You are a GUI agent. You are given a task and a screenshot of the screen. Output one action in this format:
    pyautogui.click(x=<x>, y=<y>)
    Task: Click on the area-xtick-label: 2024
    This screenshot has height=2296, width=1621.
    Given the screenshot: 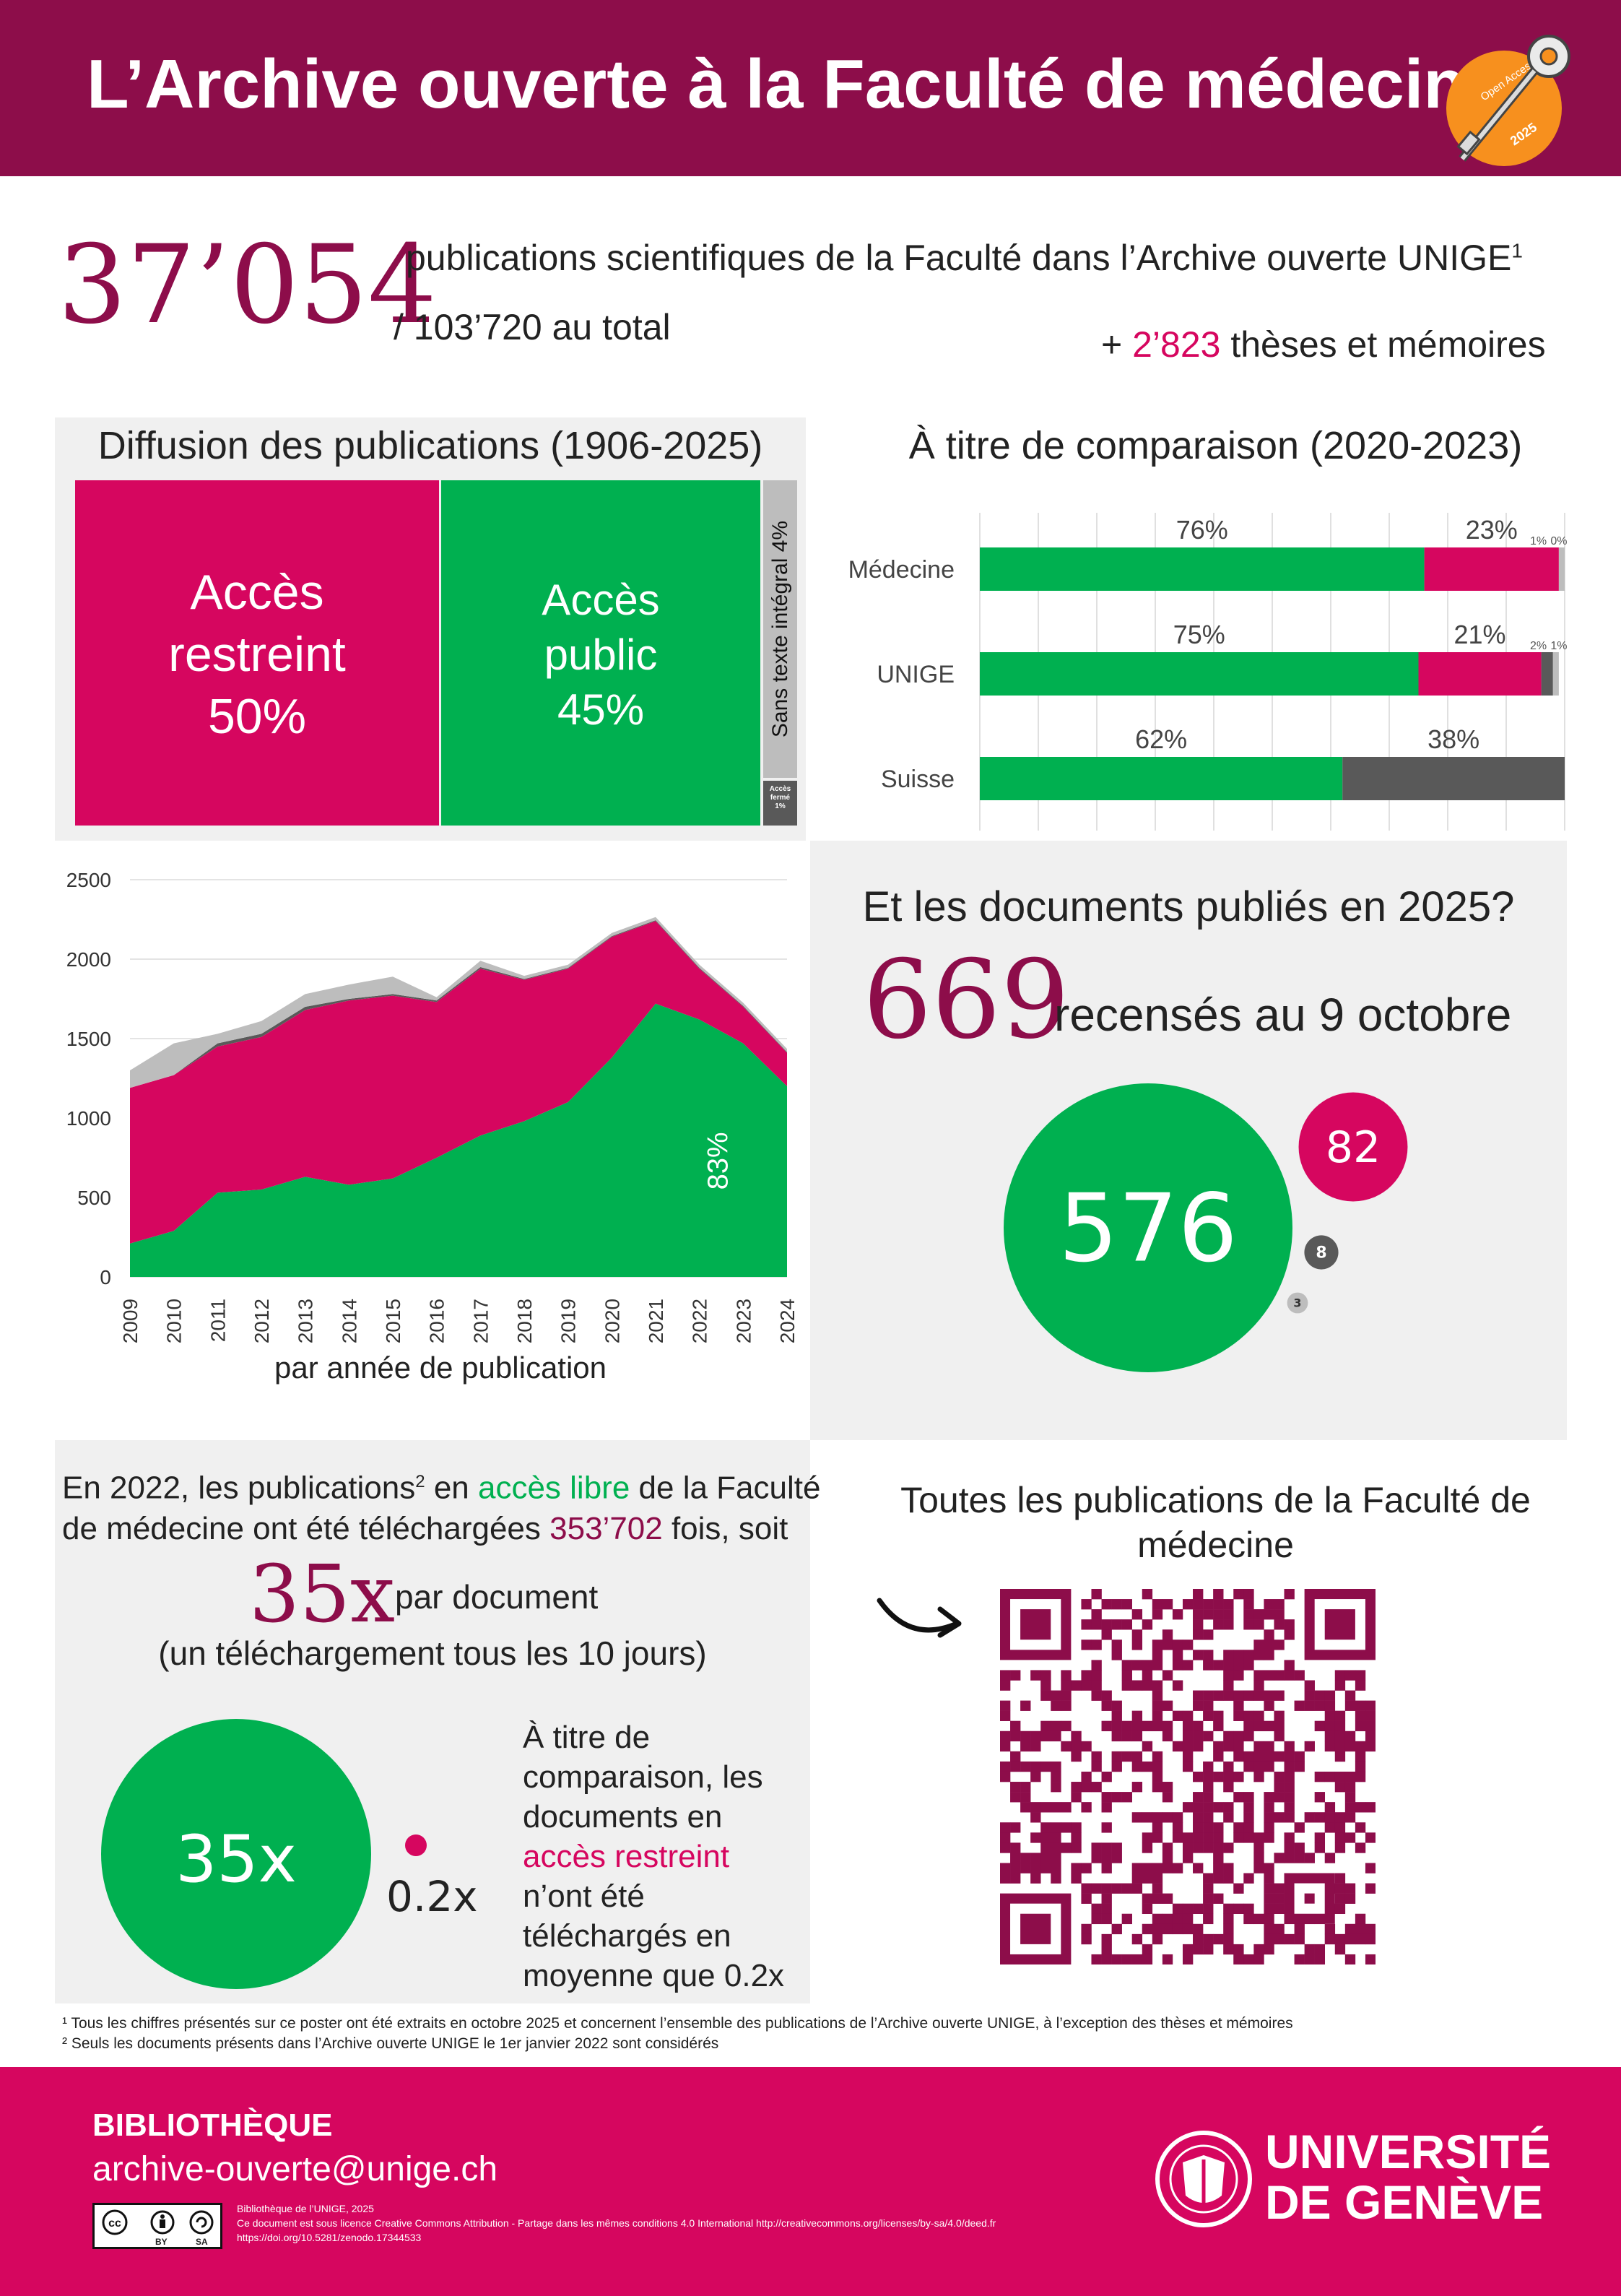 What is the action you would take?
    pyautogui.click(x=787, y=1321)
    